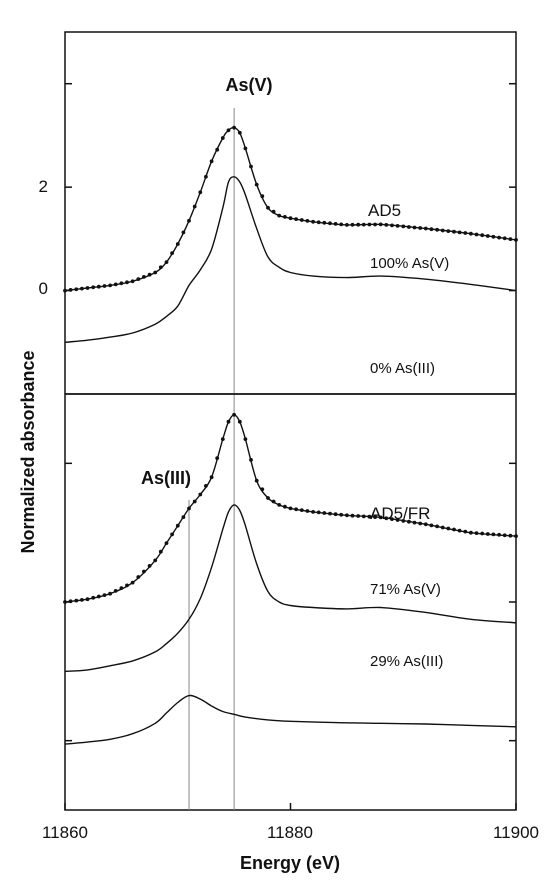  What do you see at coordinates (409, 263) in the screenshot?
I see `component-label-100-as-v: 100% As(V)` at bounding box center [409, 263].